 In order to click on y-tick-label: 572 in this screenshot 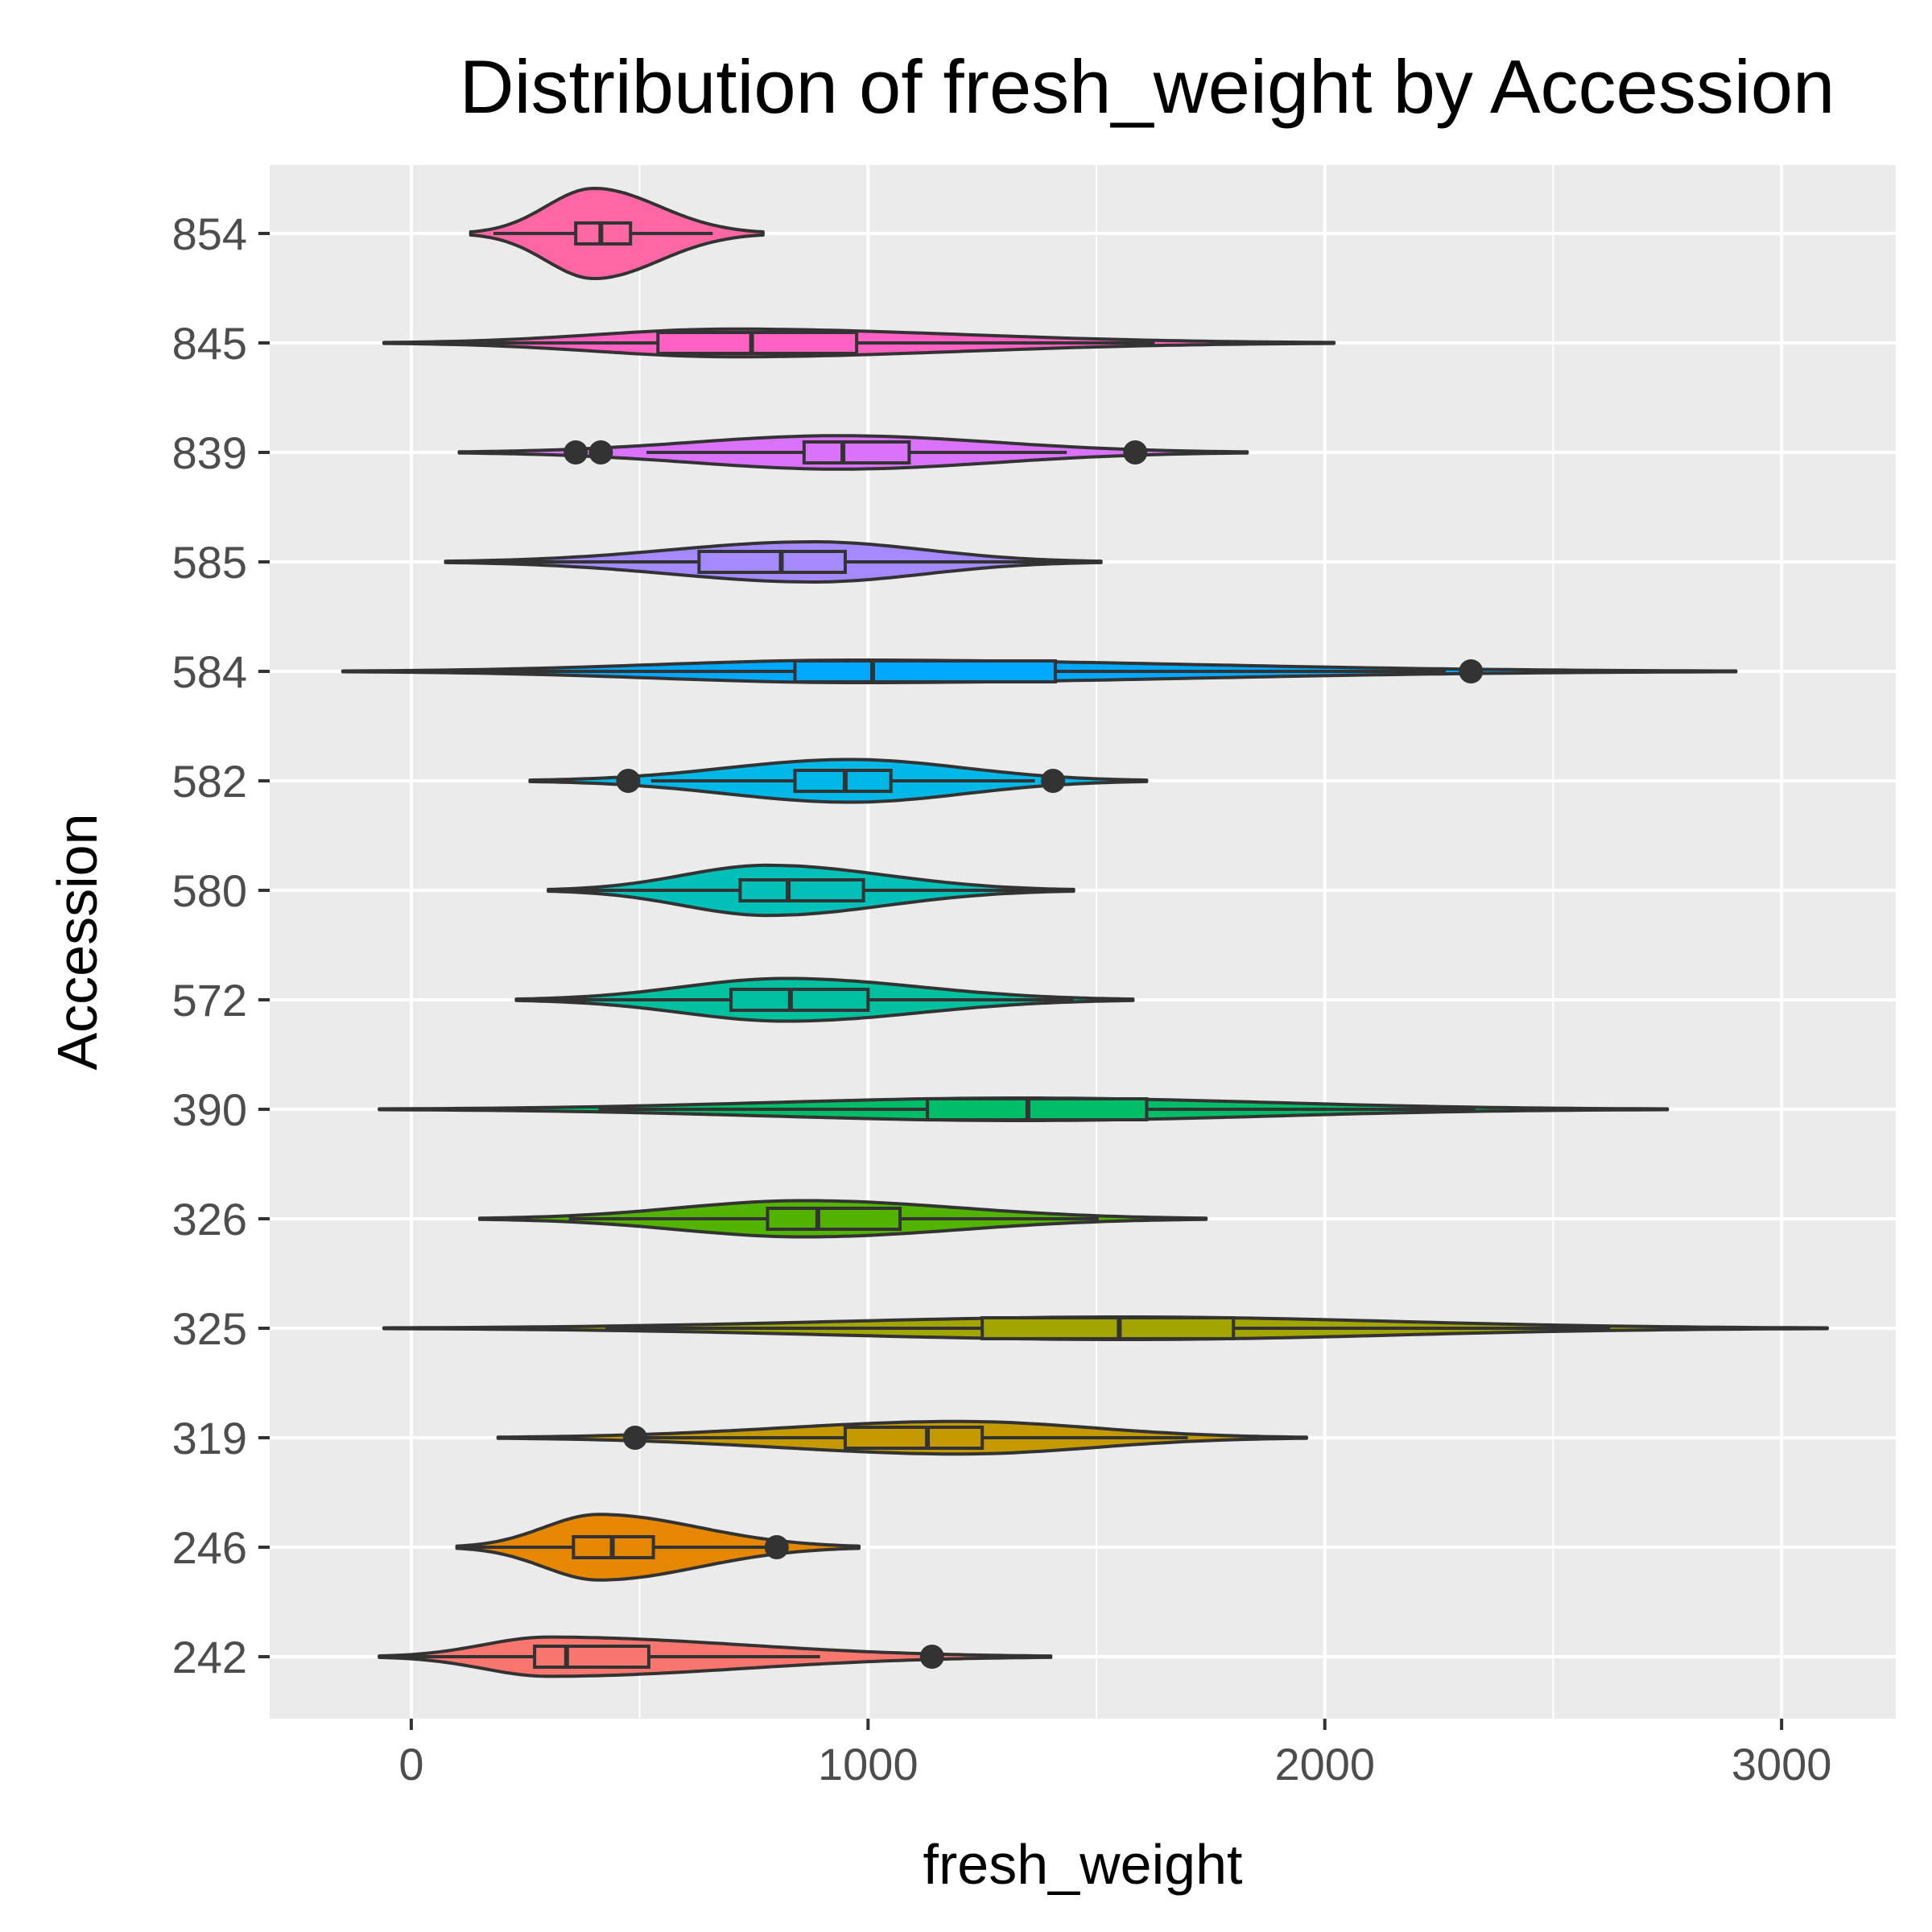, I will do `click(209, 1000)`.